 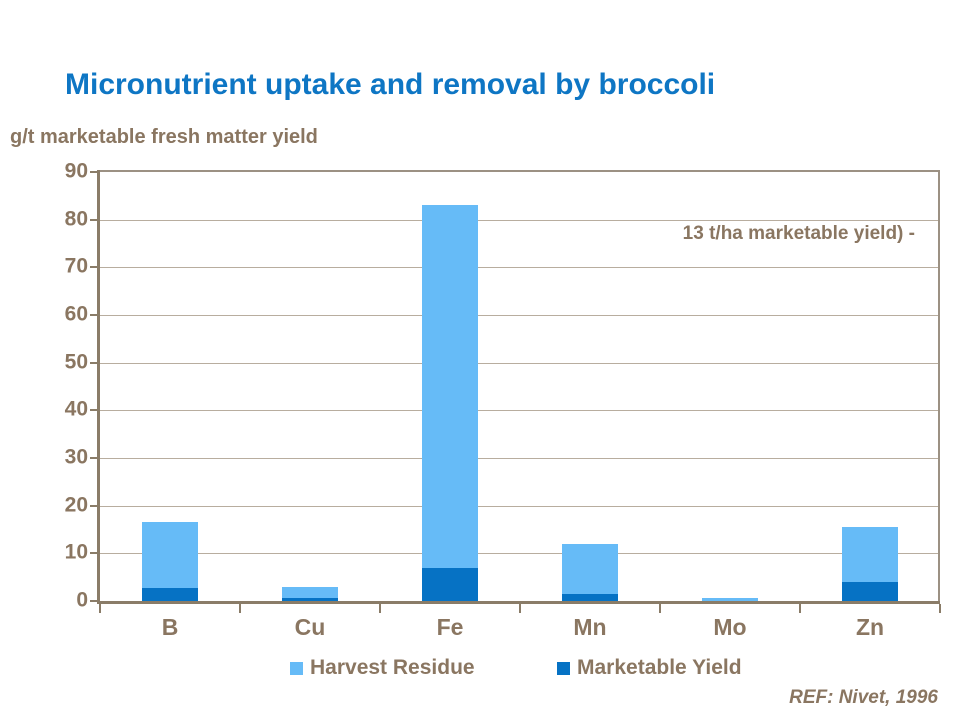 What do you see at coordinates (296, 668) in the screenshot?
I see `harvest-residue-swatch-icon` at bounding box center [296, 668].